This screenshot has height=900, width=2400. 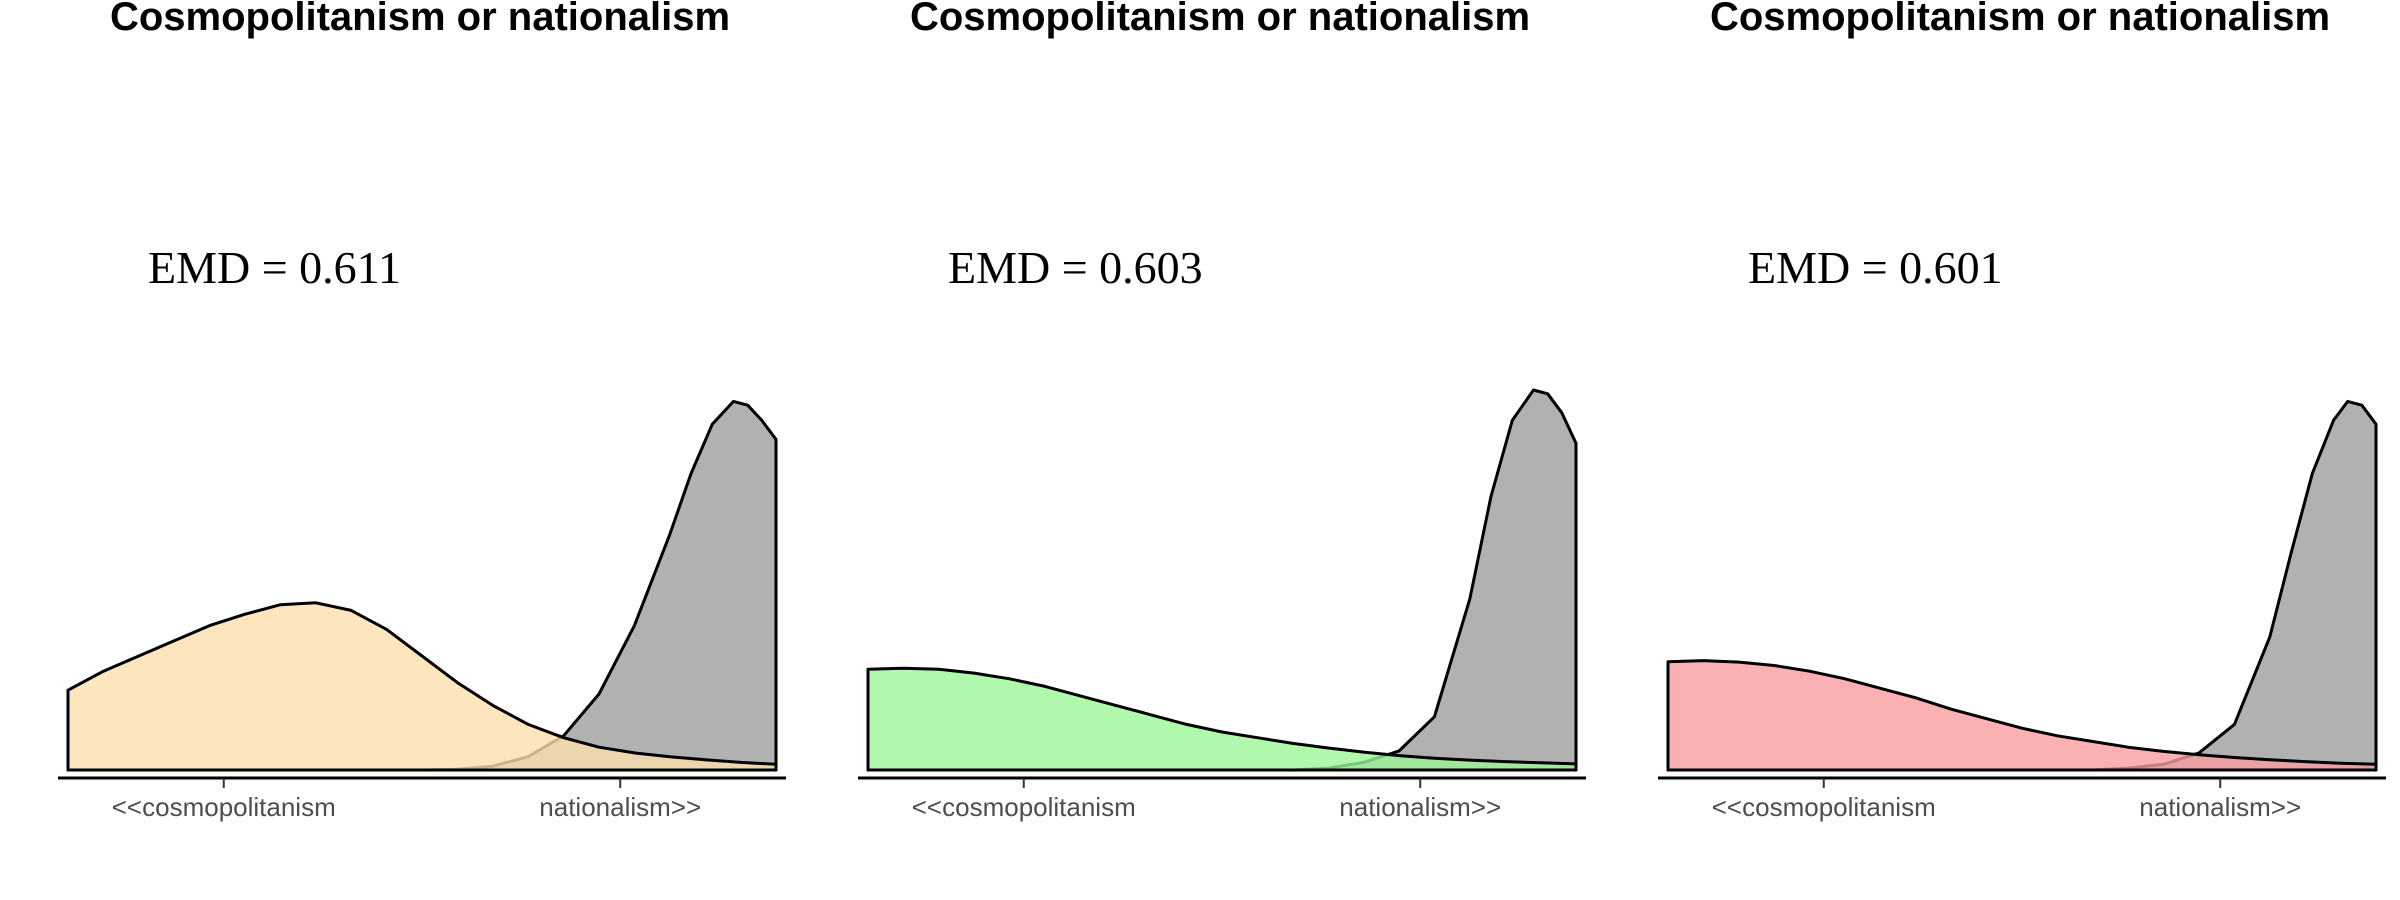 I want to click on emd-annotation: EMD = 0.601, so click(x=1875, y=267).